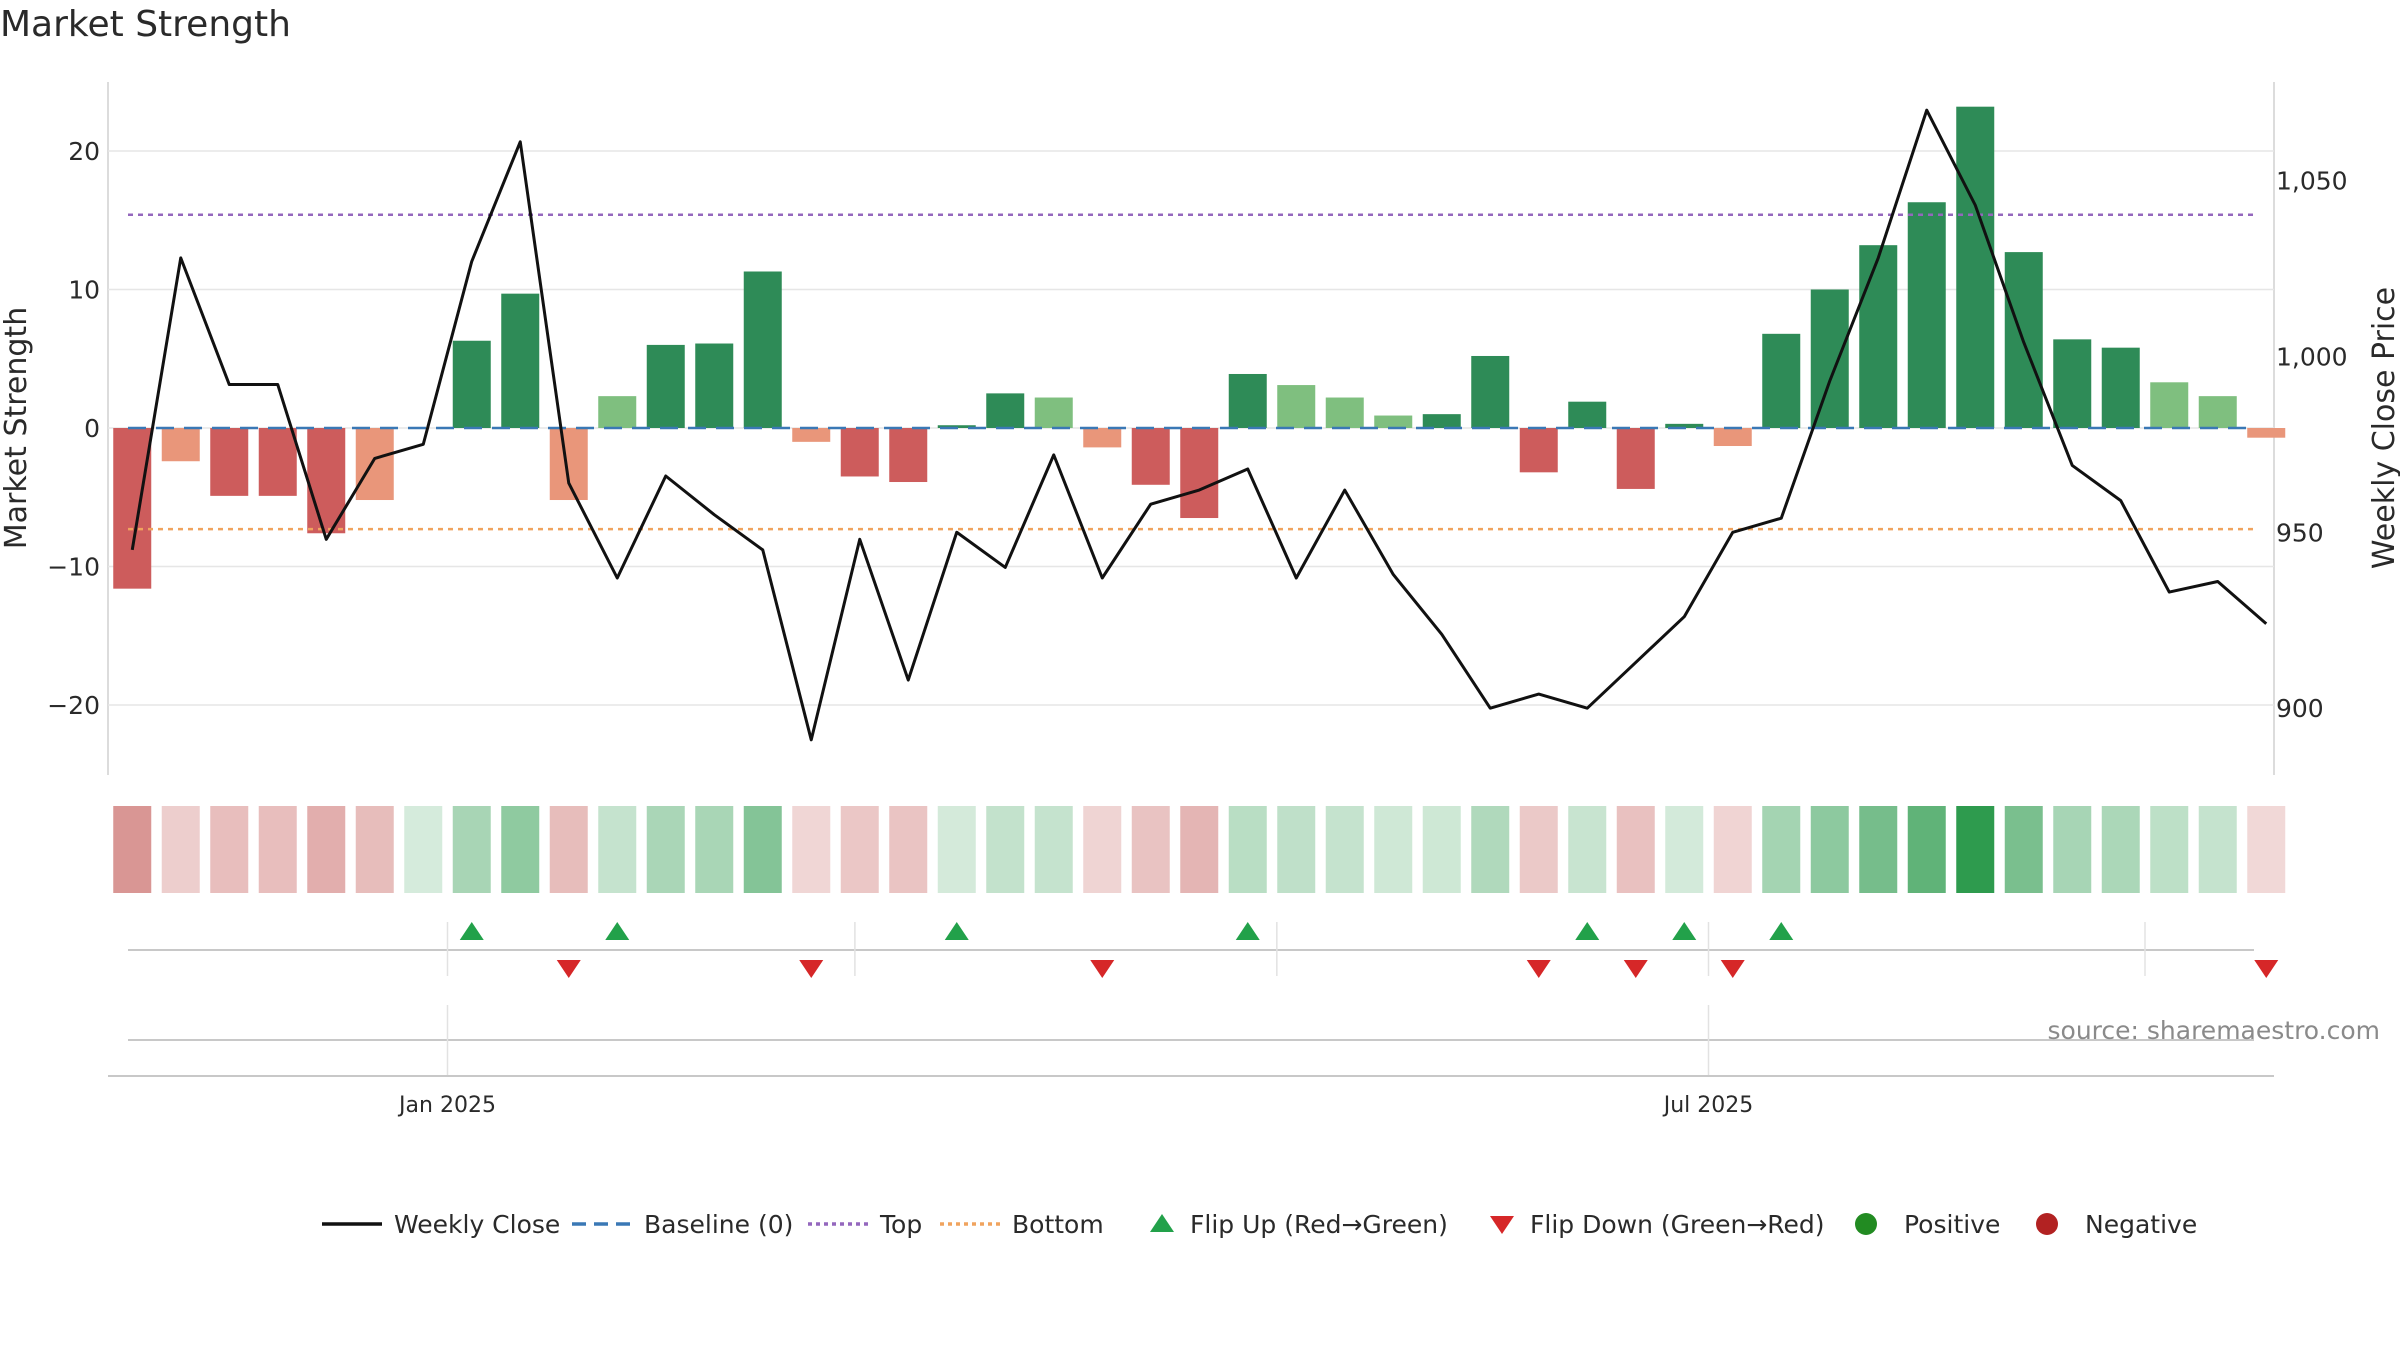  I want to click on chart-title: Market Strength, so click(145, 24).